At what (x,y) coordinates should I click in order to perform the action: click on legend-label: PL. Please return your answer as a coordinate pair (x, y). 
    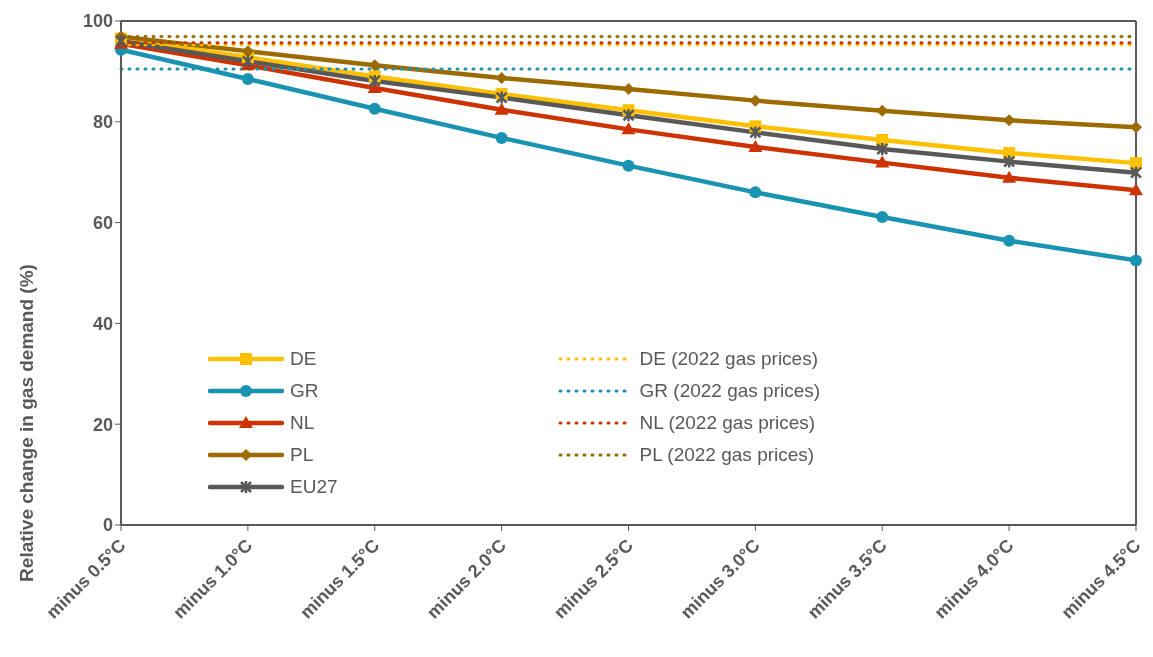
    Looking at the image, I should click on (302, 455).